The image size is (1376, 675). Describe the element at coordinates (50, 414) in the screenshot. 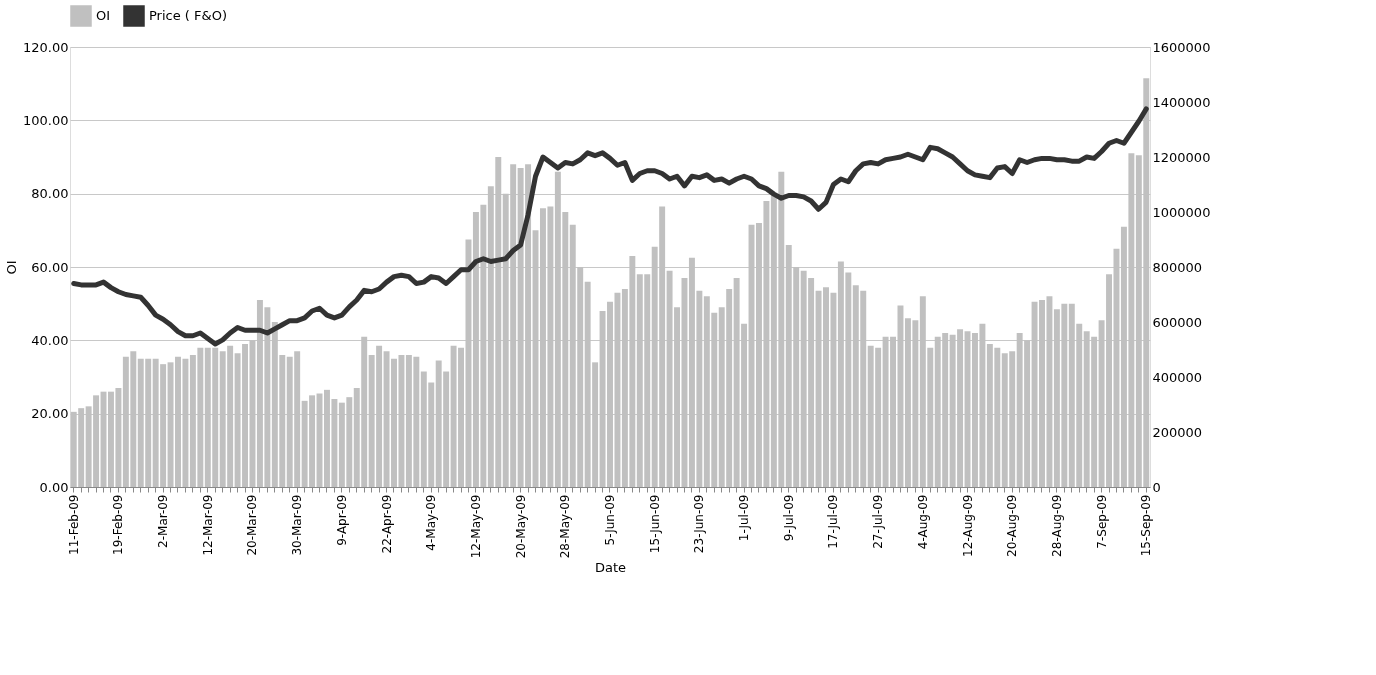

I see `y-tick-label: 20.00` at that location.